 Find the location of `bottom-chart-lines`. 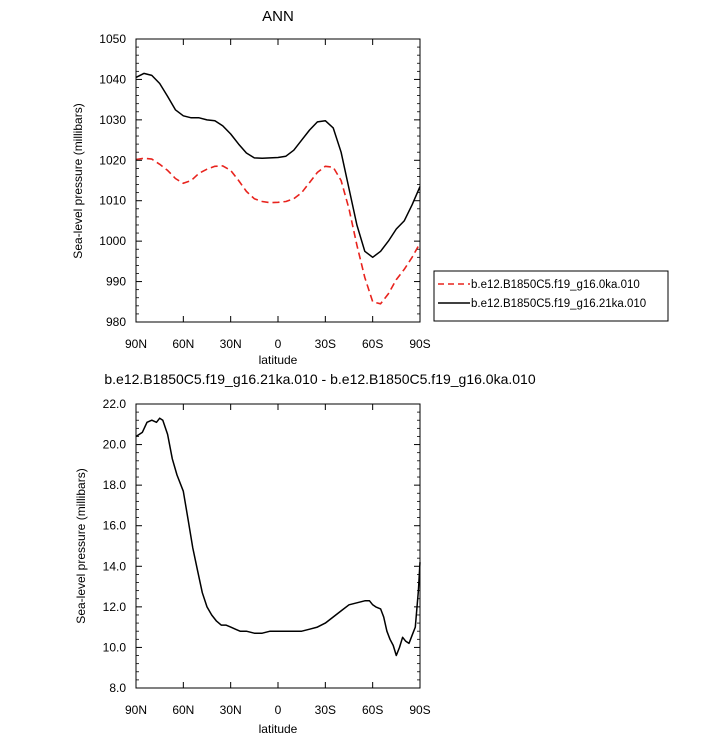

bottom-chart-lines is located at coordinates (278, 537).